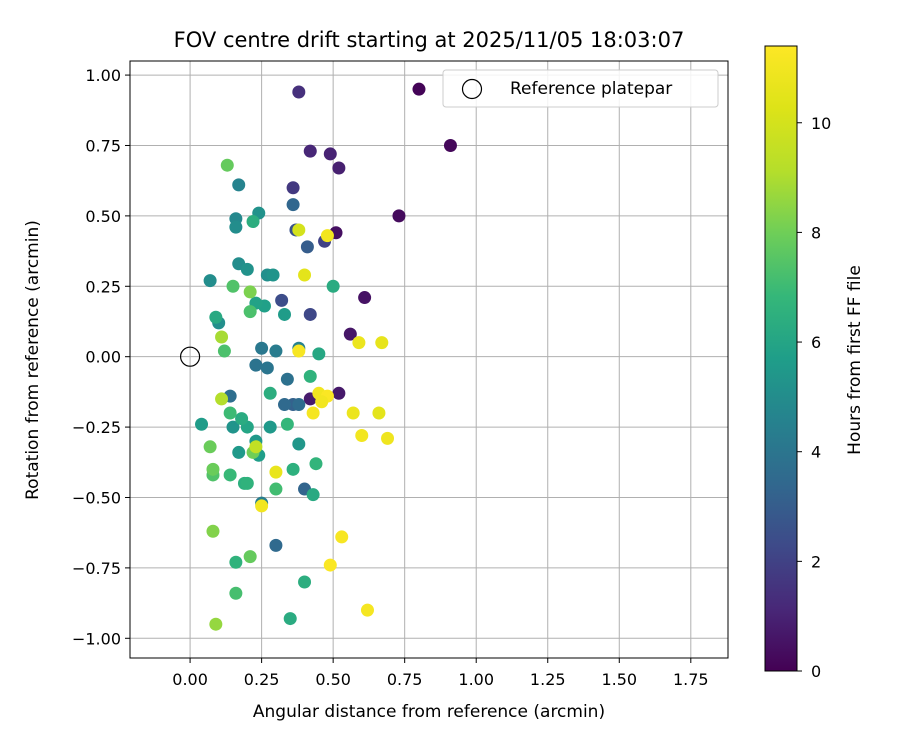 The width and height of the screenshot is (900, 750). Describe the element at coordinates (476, 679) in the screenshot. I see `x-tick-label: 1.00` at that location.